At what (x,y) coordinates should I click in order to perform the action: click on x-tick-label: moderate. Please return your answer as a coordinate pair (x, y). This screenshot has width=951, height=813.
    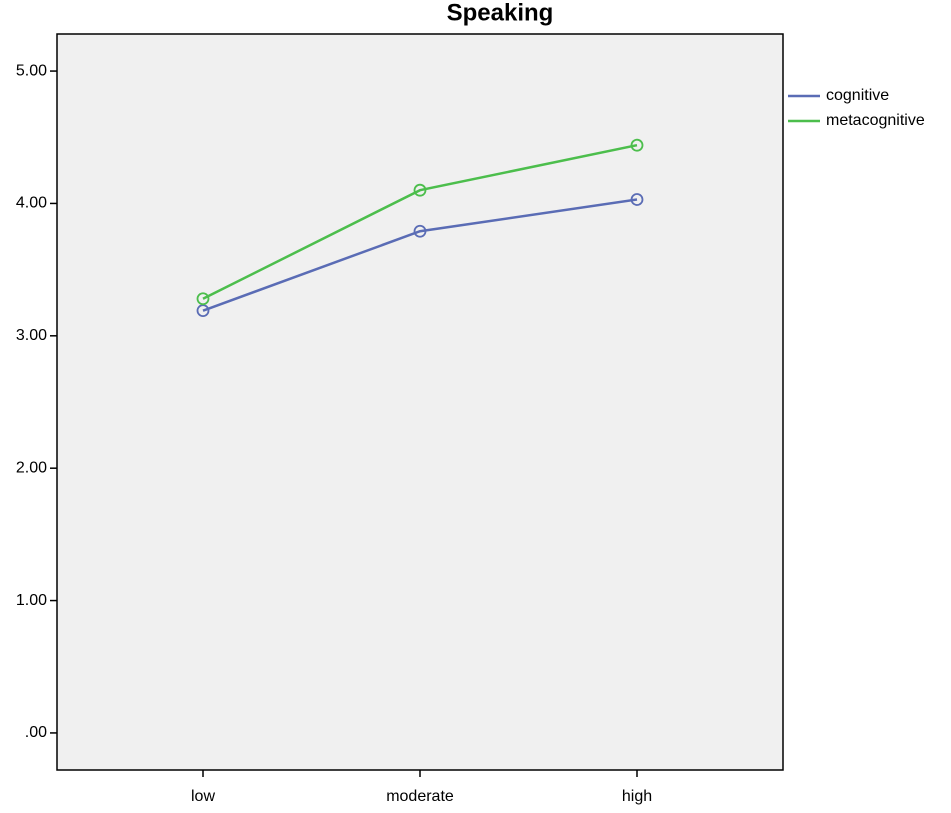
    Looking at the image, I should click on (420, 796).